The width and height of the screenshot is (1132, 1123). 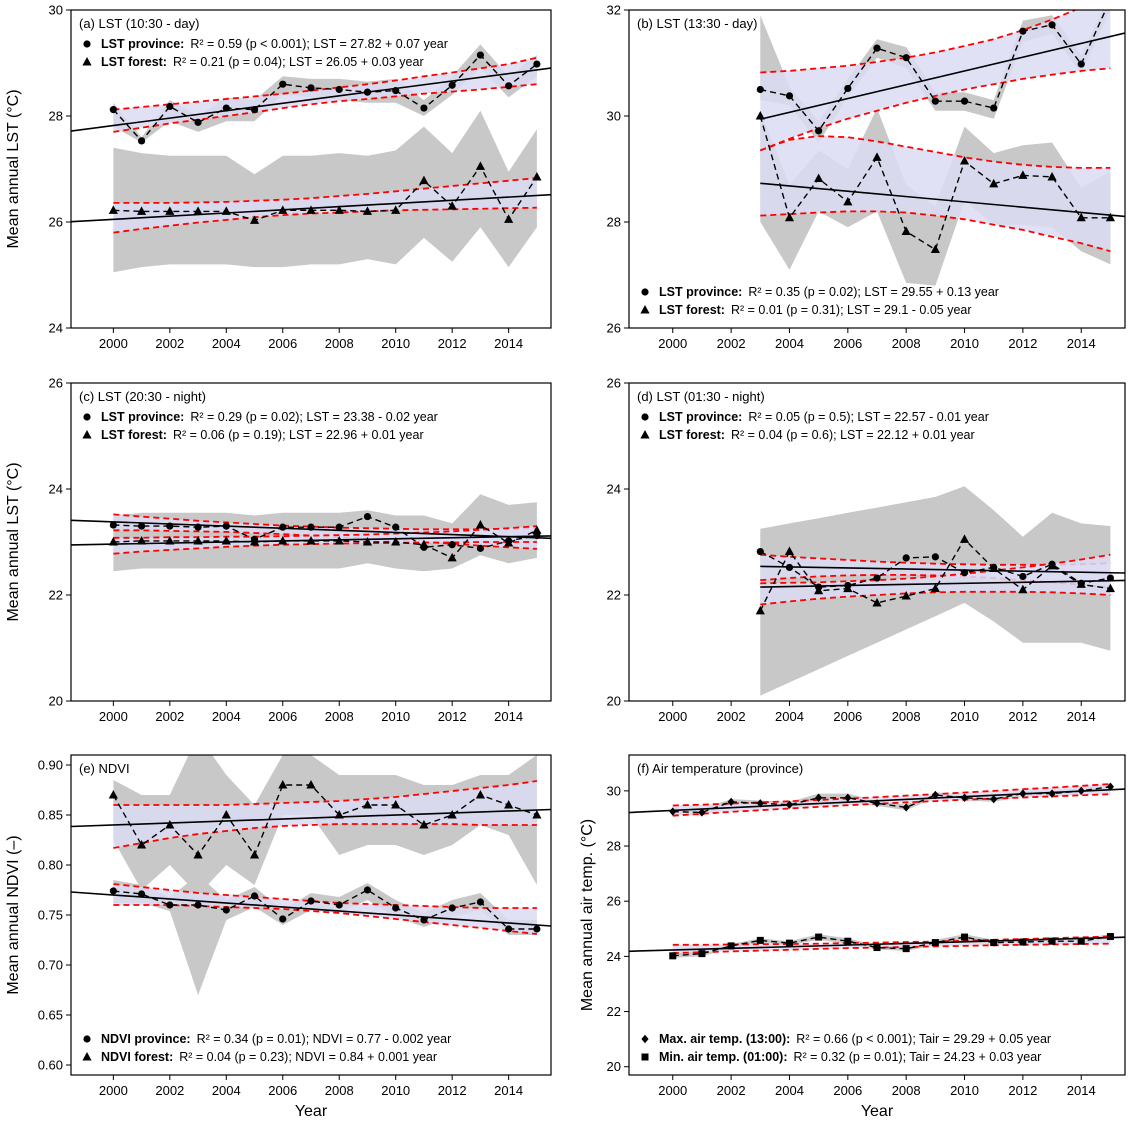 I want to click on plot-frame-f, so click(x=877, y=915).